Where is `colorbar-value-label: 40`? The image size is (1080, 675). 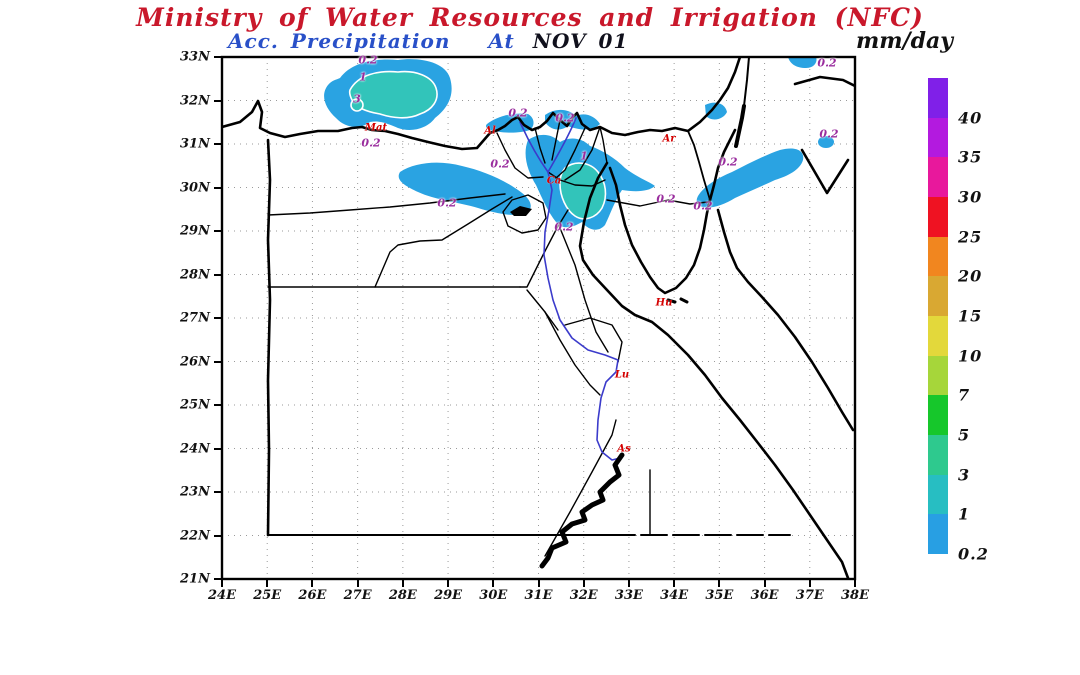
colorbar-value-label: 40 is located at coordinates (970, 118).